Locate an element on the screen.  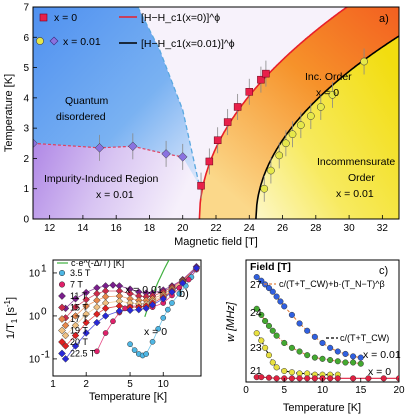
legend-marker-x001-circle is located at coordinates (39, 40).